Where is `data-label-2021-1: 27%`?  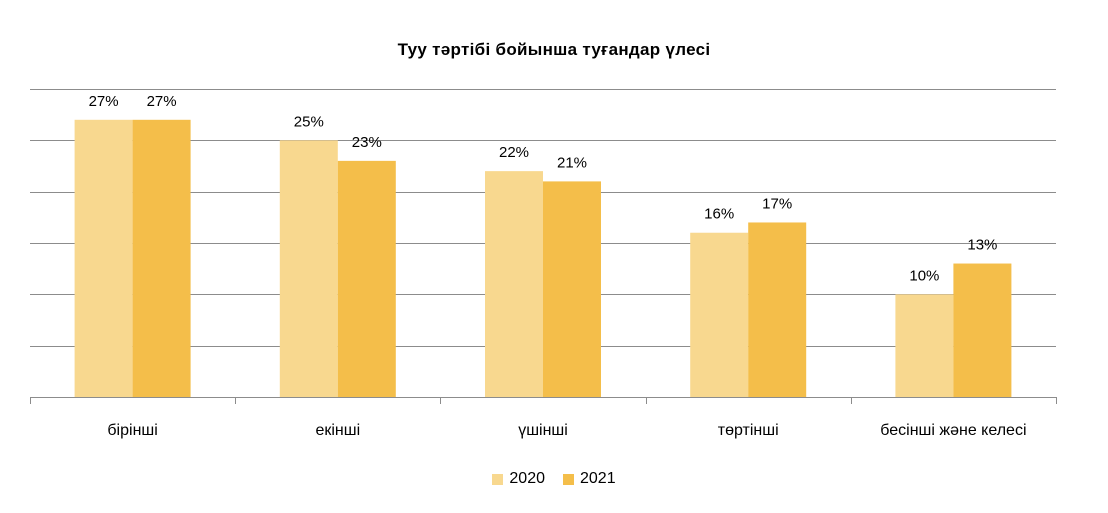 data-label-2021-1: 27% is located at coordinates (162, 101).